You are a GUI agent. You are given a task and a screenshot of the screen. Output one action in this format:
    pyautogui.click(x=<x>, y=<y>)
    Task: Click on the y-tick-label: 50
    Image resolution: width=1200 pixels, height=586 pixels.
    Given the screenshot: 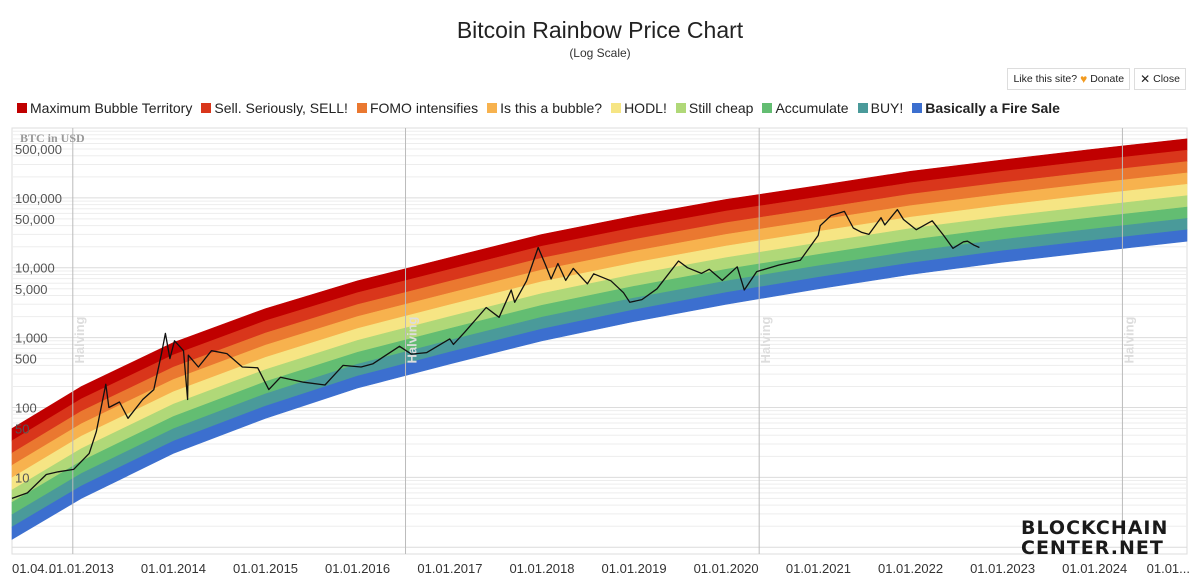 What is the action you would take?
    pyautogui.click(x=22, y=429)
    